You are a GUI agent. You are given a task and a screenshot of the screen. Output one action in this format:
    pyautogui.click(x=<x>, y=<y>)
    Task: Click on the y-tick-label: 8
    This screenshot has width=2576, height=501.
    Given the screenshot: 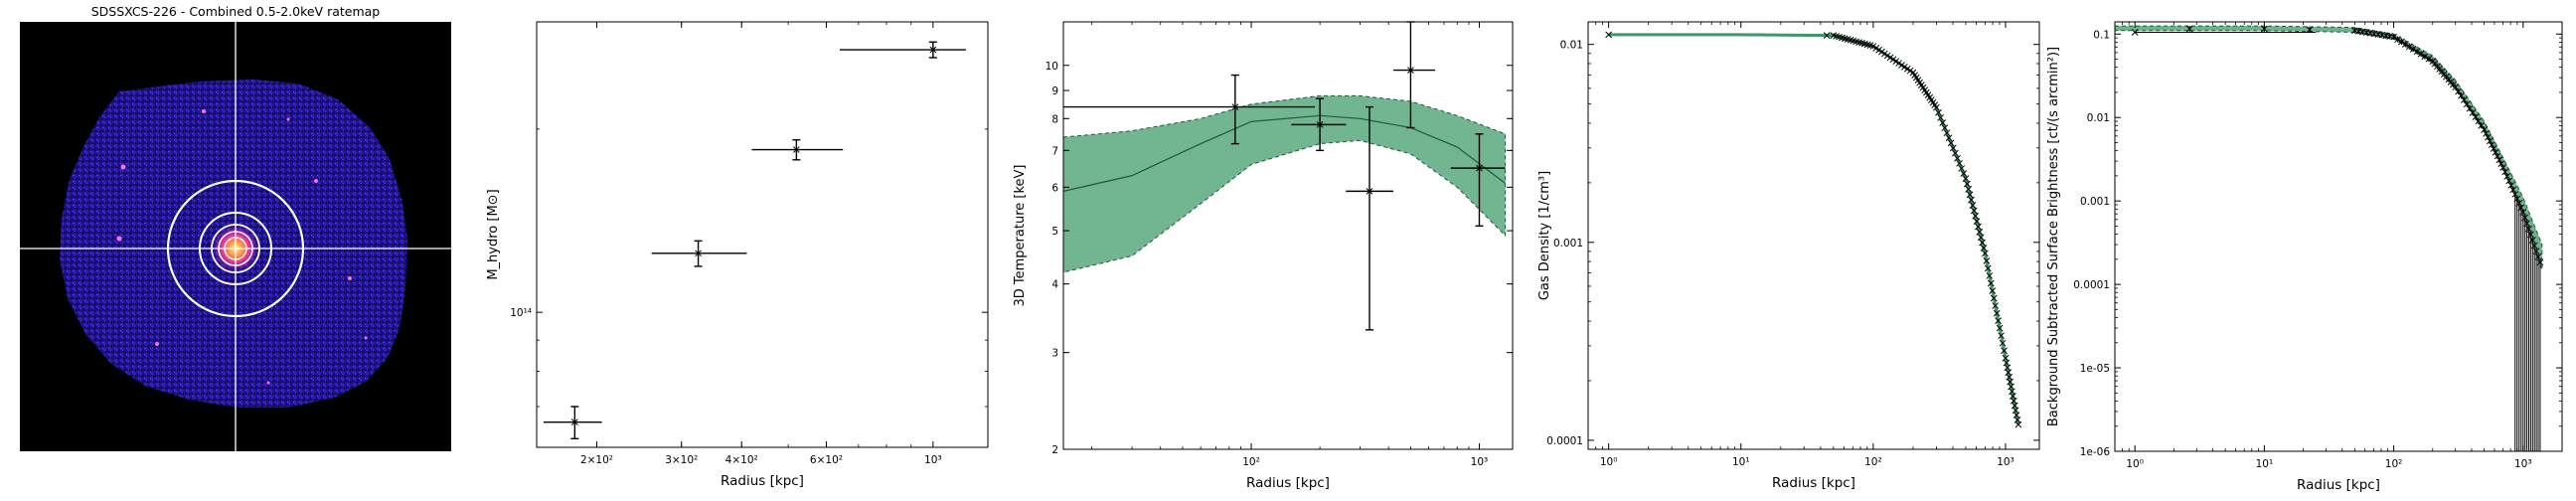 What is the action you would take?
    pyautogui.click(x=1054, y=119)
    